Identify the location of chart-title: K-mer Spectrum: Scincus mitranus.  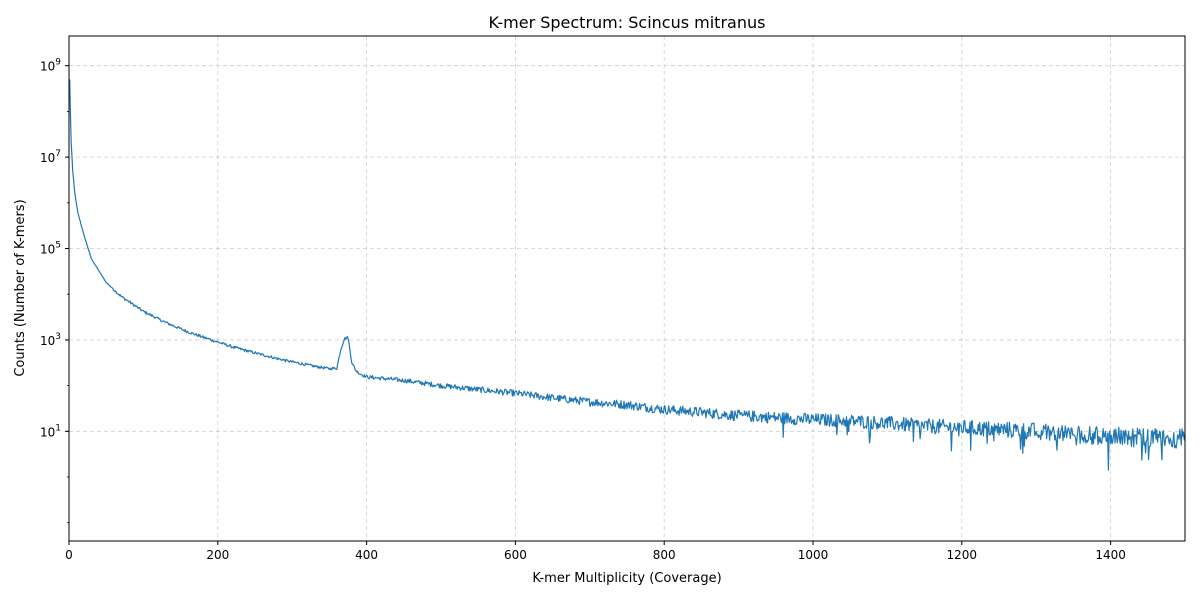
(627, 22).